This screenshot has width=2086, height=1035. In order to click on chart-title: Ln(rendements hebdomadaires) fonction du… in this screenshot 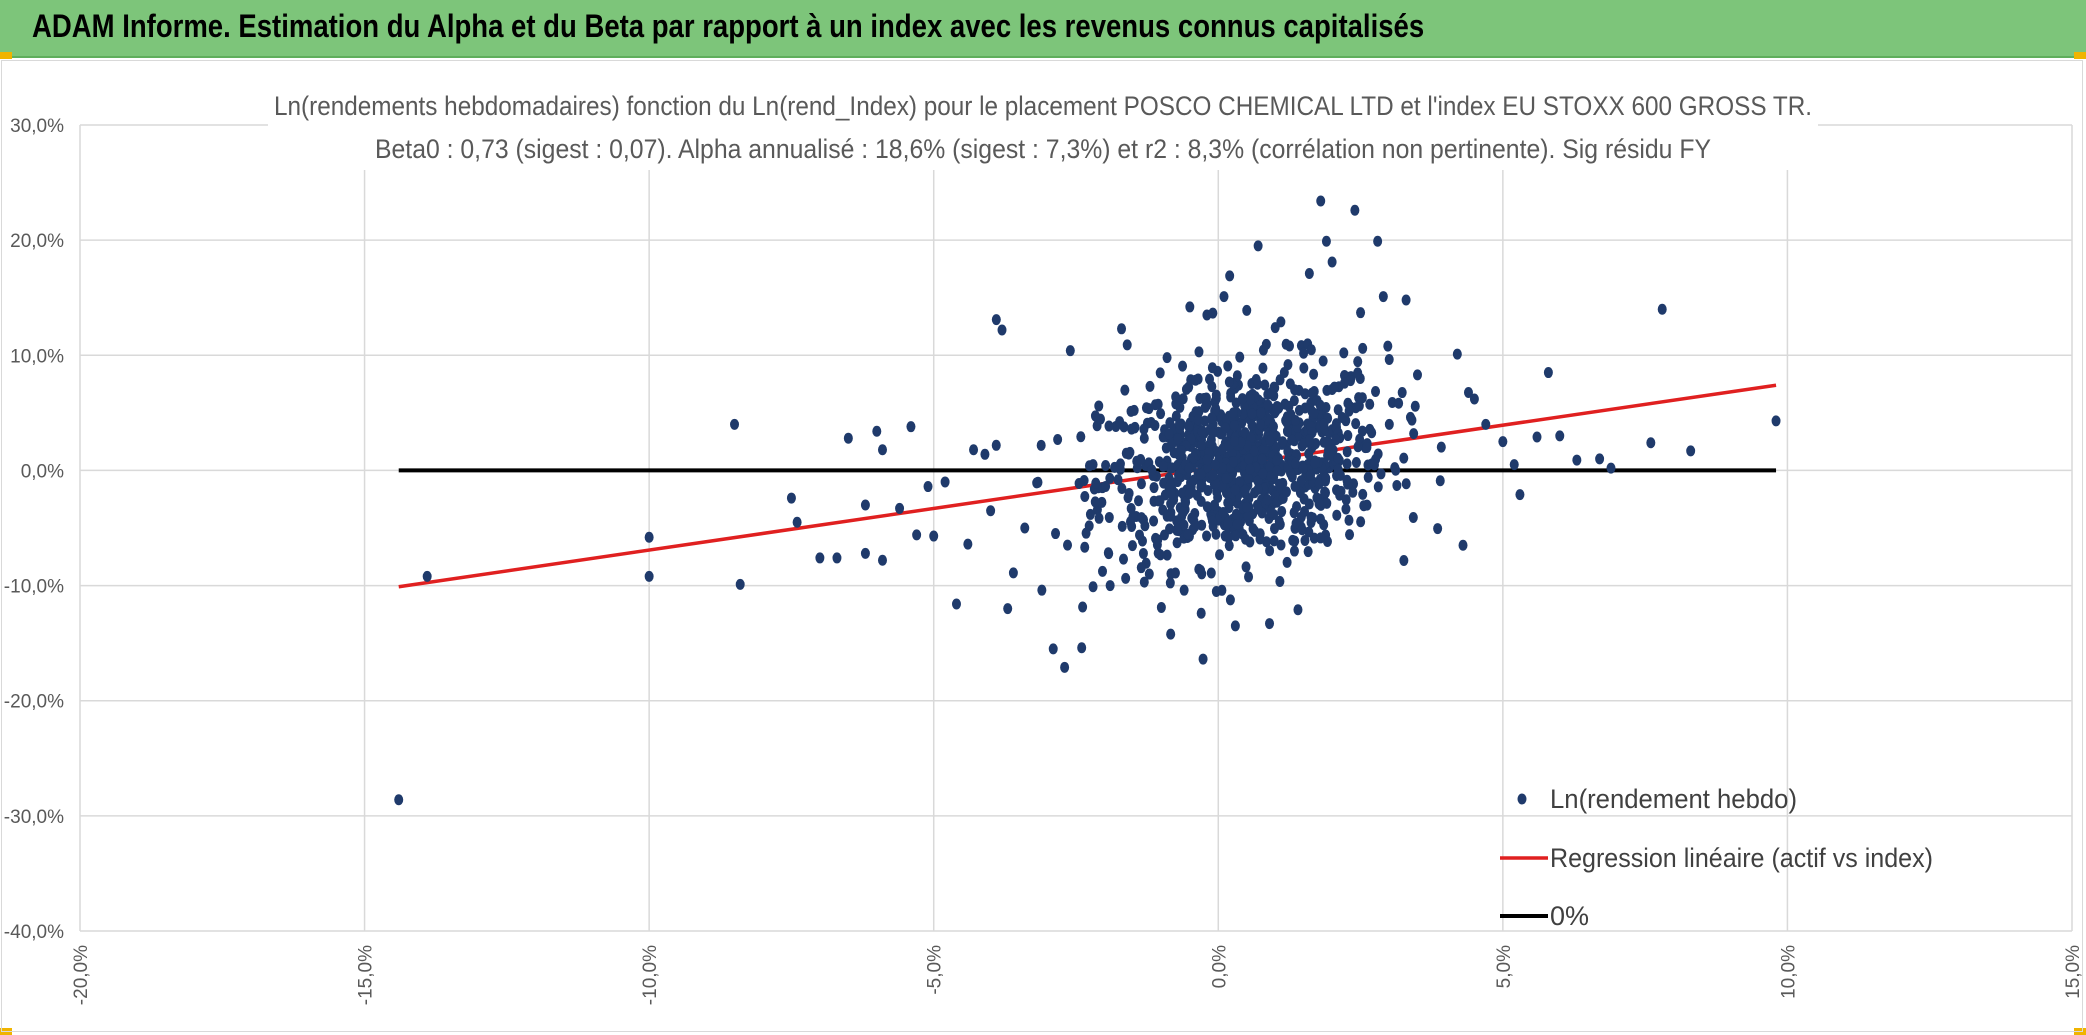, I will do `click(1043, 106)`.